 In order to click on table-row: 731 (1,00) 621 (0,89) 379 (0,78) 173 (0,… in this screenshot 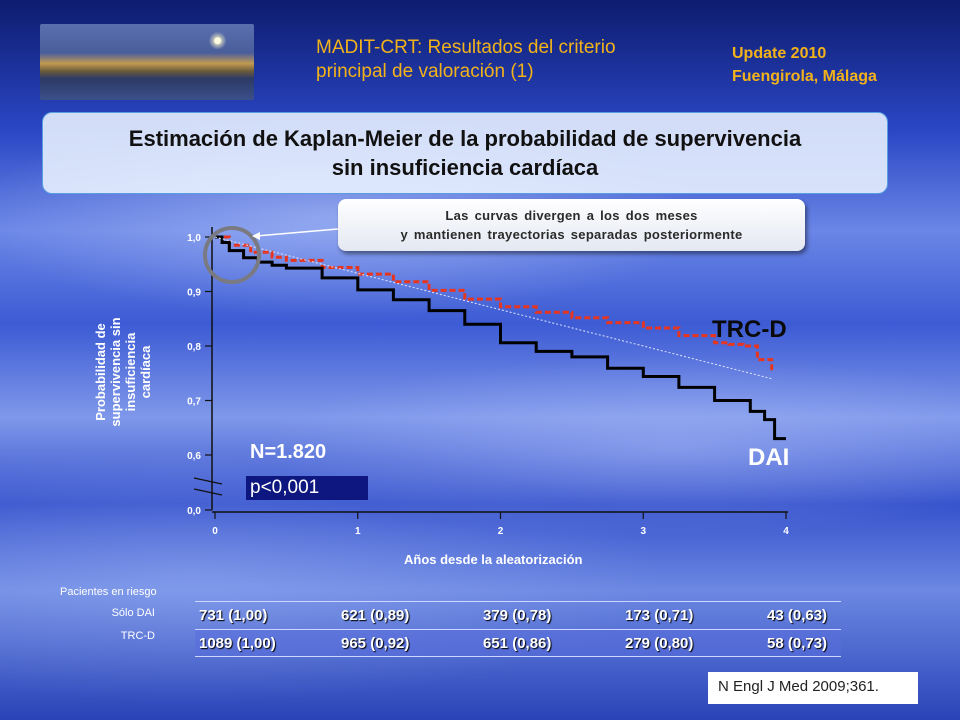, I will do `click(518, 615)`.